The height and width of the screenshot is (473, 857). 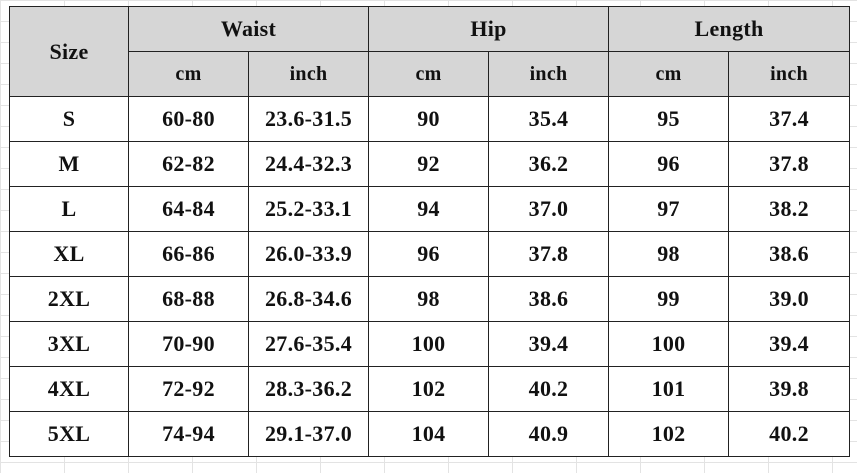 What do you see at coordinates (308, 74) in the screenshot?
I see `waist-inch-header: inch` at bounding box center [308, 74].